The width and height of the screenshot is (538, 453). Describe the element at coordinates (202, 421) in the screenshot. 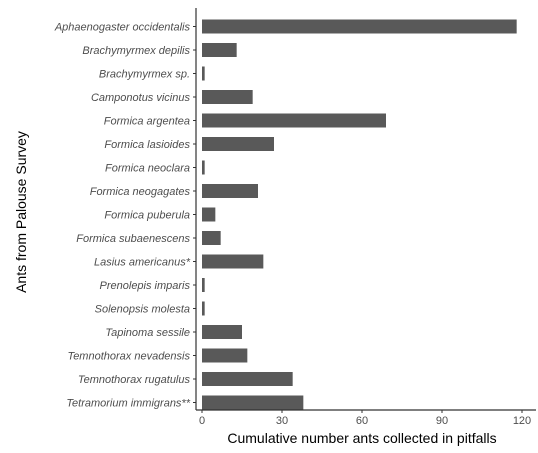

I see `x-tick-label: 0` at that location.